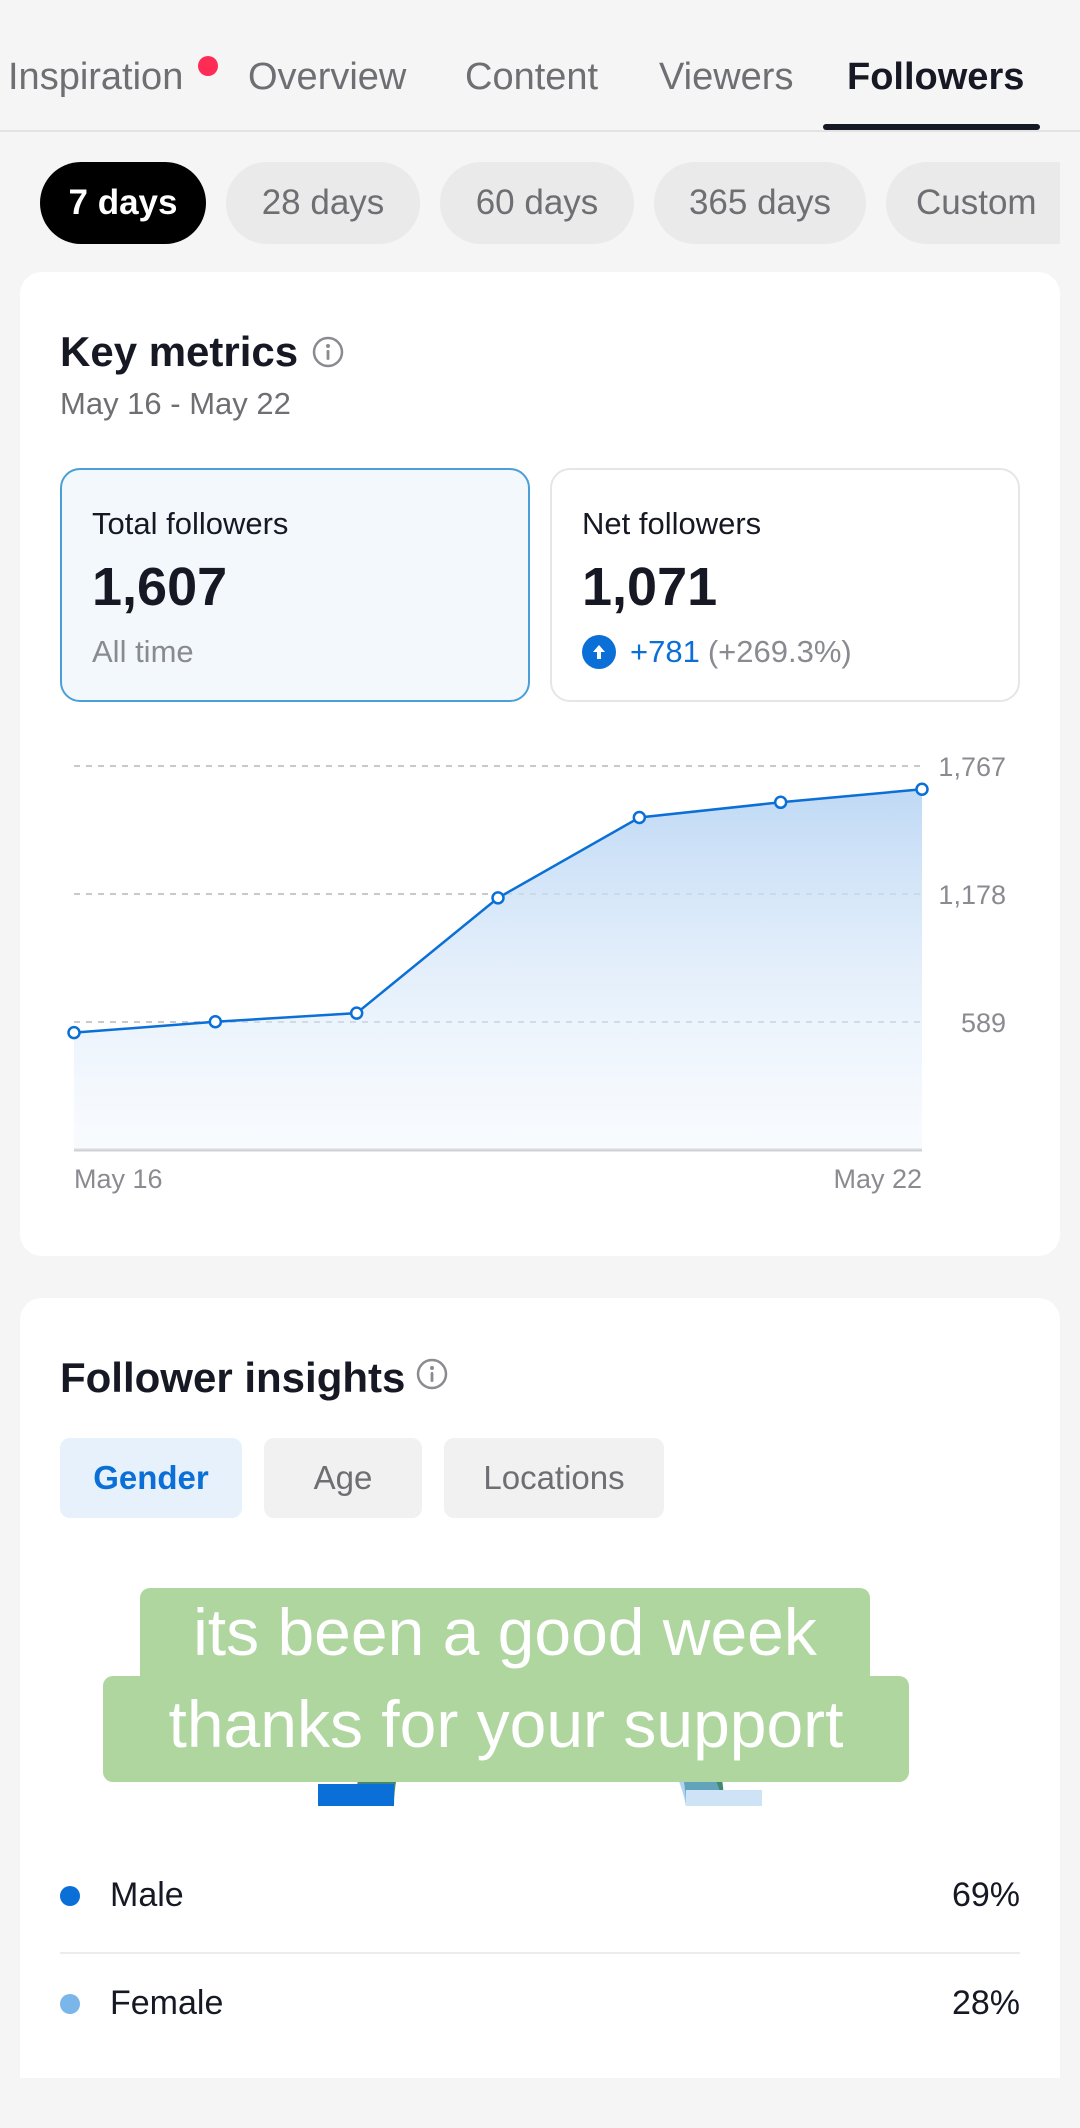 This screenshot has height=2128, width=1080. Describe the element at coordinates (70, 2004) in the screenshot. I see `female-color-dot` at that location.